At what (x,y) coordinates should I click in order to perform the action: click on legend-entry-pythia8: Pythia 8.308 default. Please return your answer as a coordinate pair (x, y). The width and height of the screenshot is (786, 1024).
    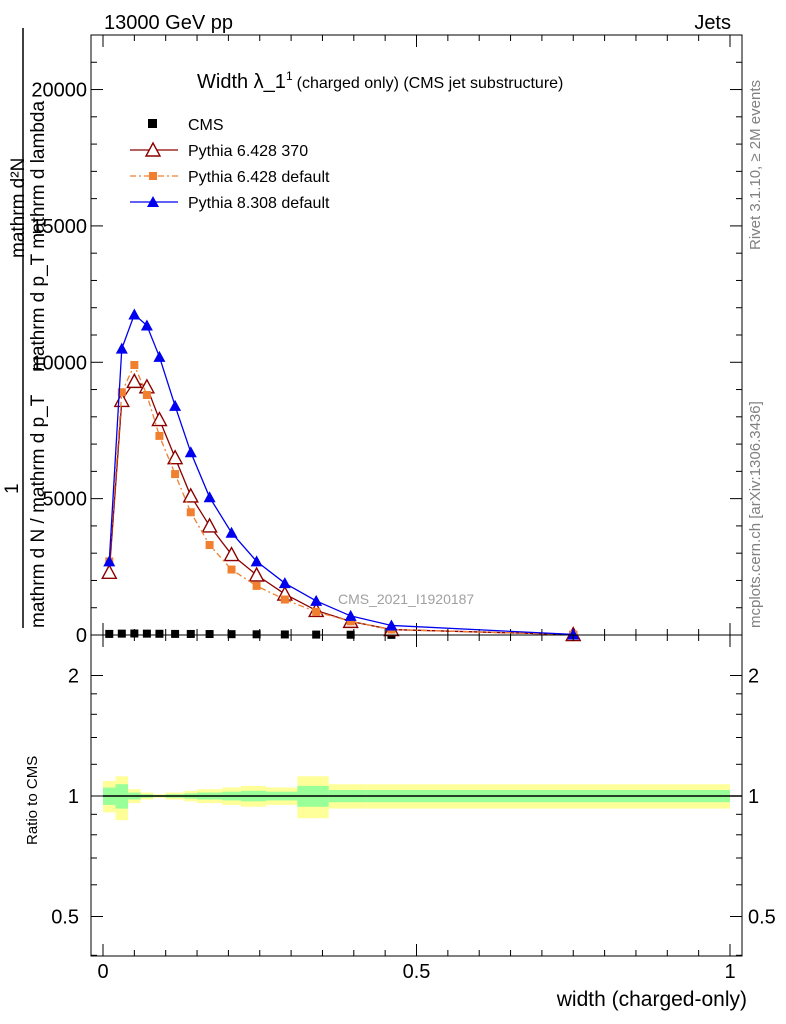
    Looking at the image, I should click on (230, 203).